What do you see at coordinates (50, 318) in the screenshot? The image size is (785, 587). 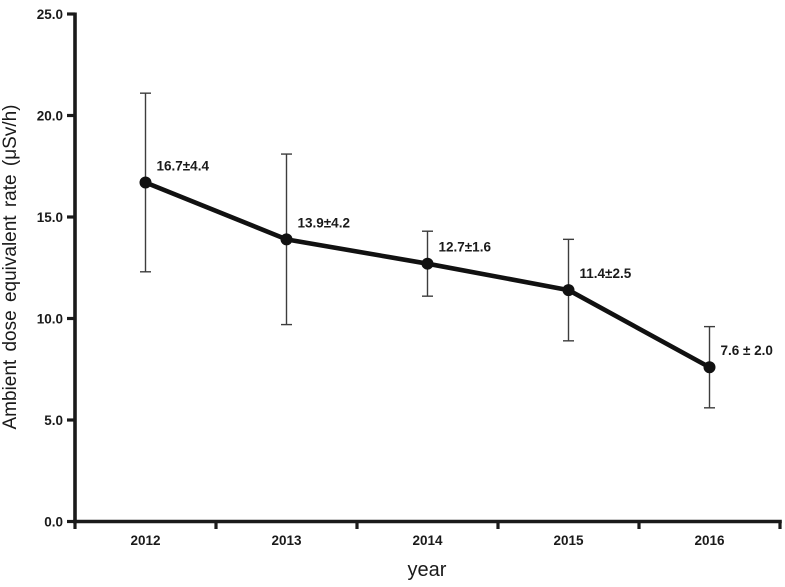 I see `y-tick-label: 10.0` at bounding box center [50, 318].